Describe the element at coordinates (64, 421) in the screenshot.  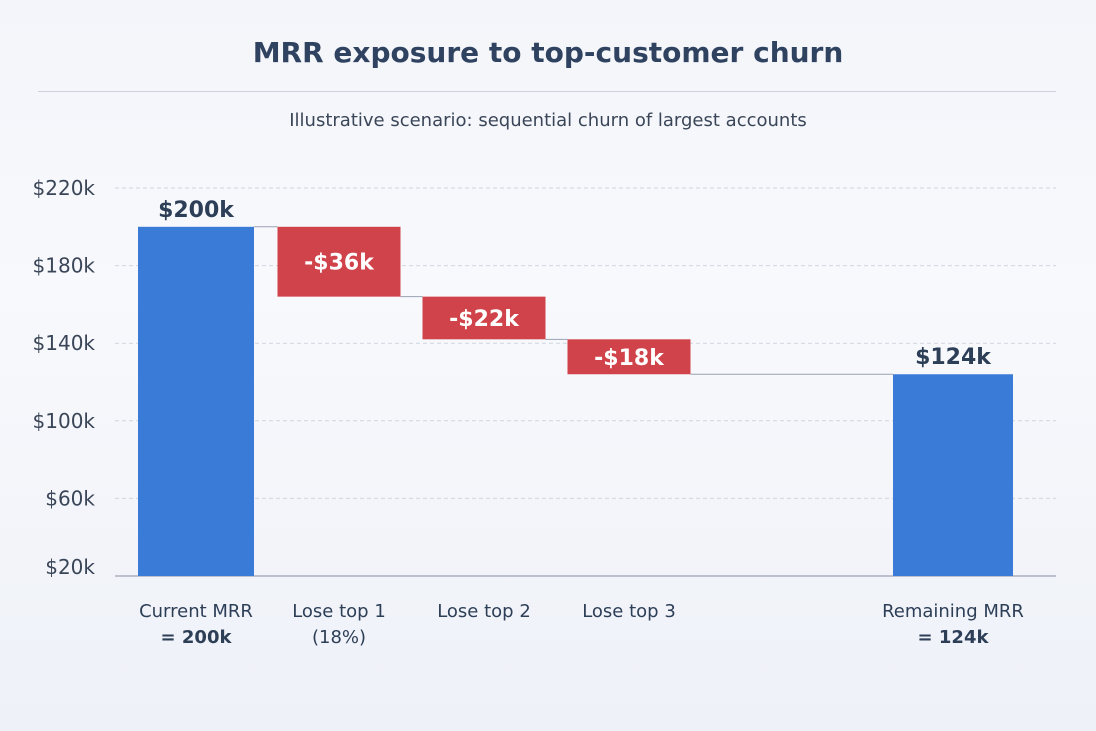
I see `y-tick-label: $100k` at that location.